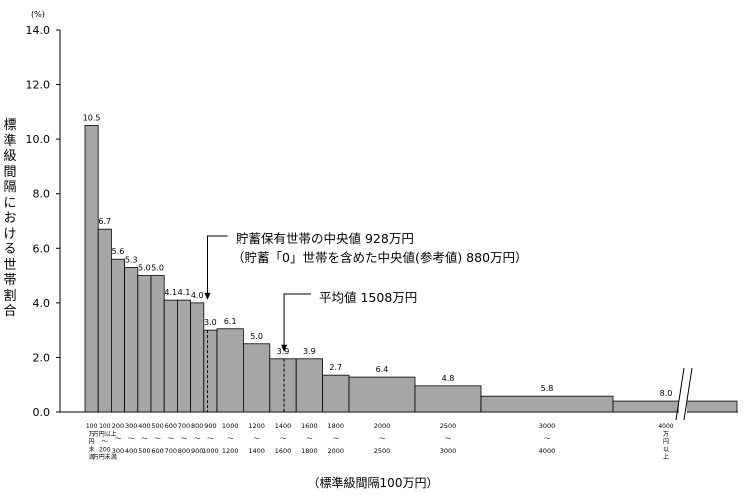  Describe the element at coordinates (230, 451) in the screenshot. I see `x-tick-label: 1200` at that location.